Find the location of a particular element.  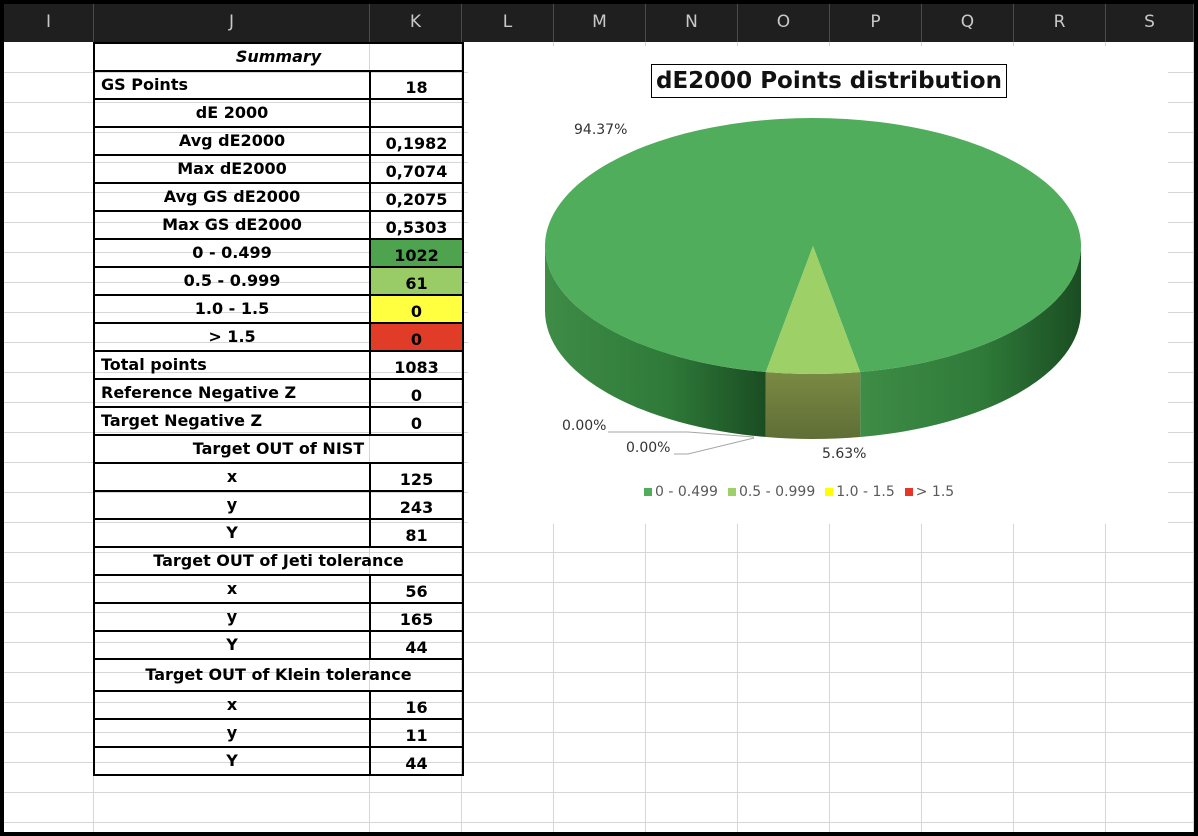

jeti-row-1-label: y is located at coordinates (232, 617).